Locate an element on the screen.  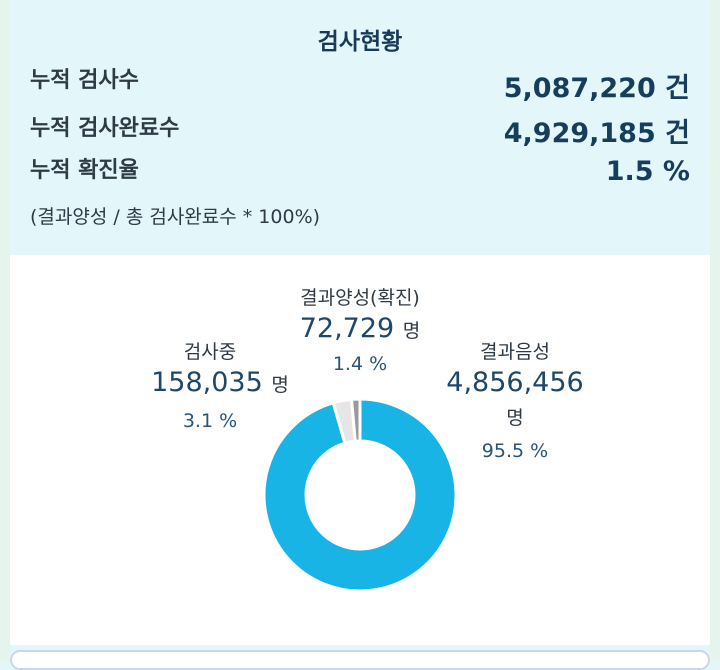
donut-chart is located at coordinates (360, 495).